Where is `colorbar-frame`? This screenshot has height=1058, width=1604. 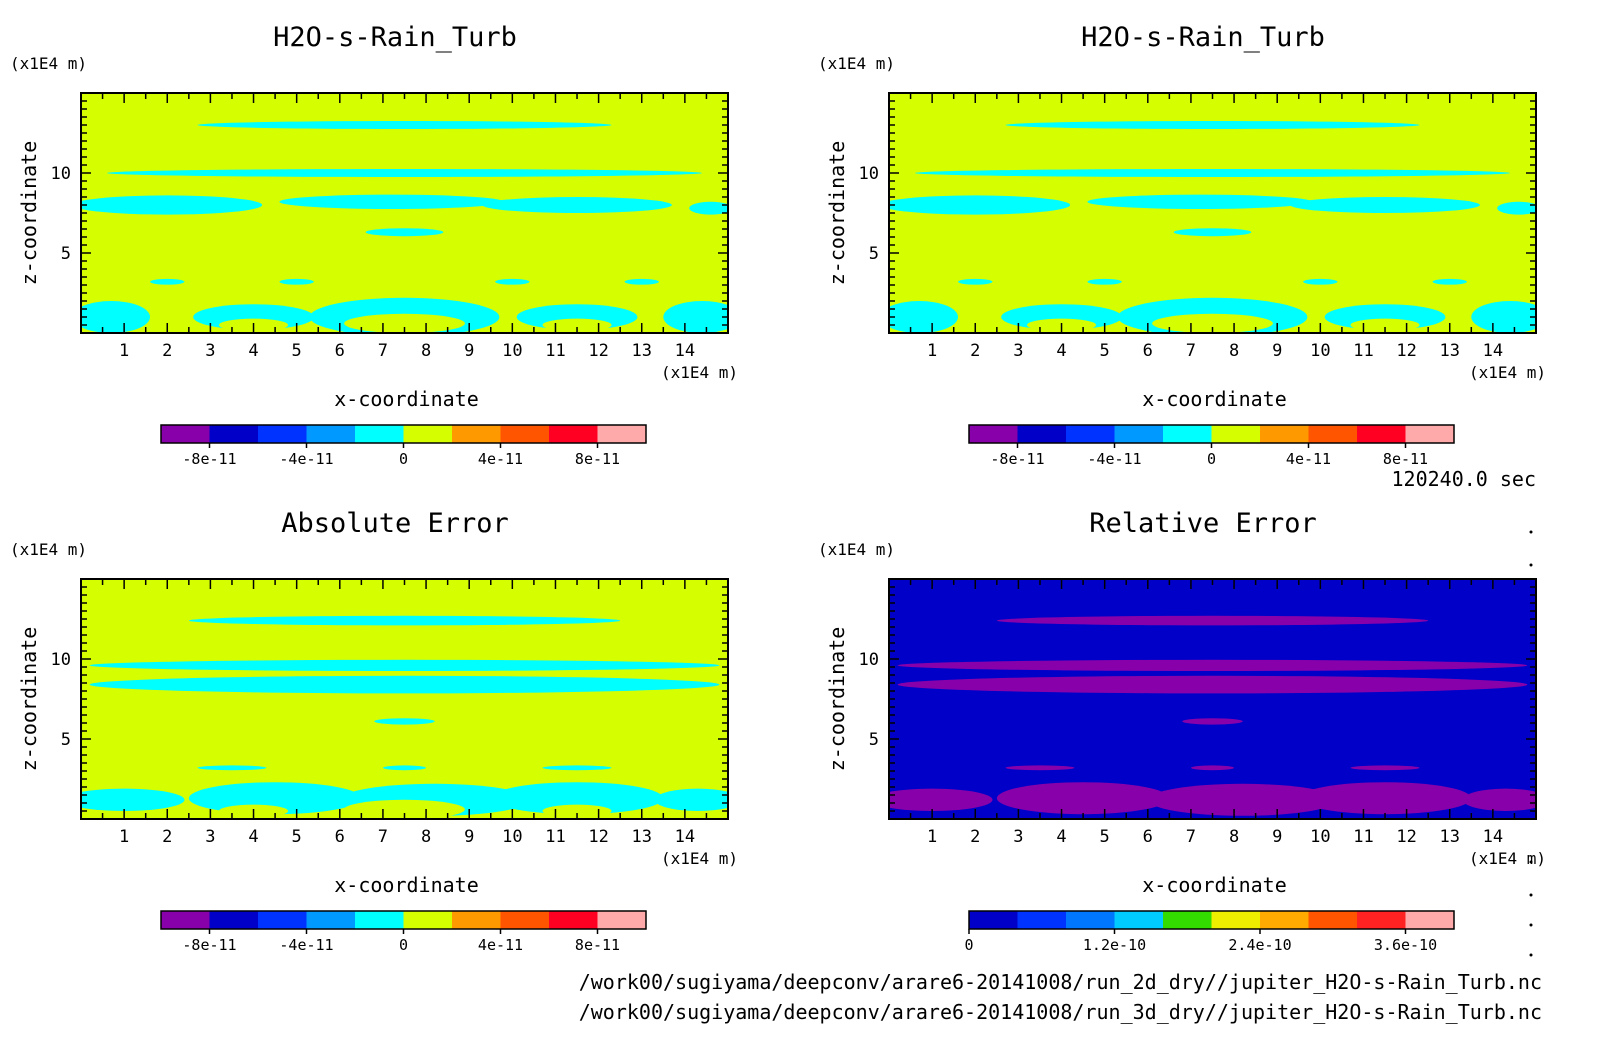 colorbar-frame is located at coordinates (1211, 920).